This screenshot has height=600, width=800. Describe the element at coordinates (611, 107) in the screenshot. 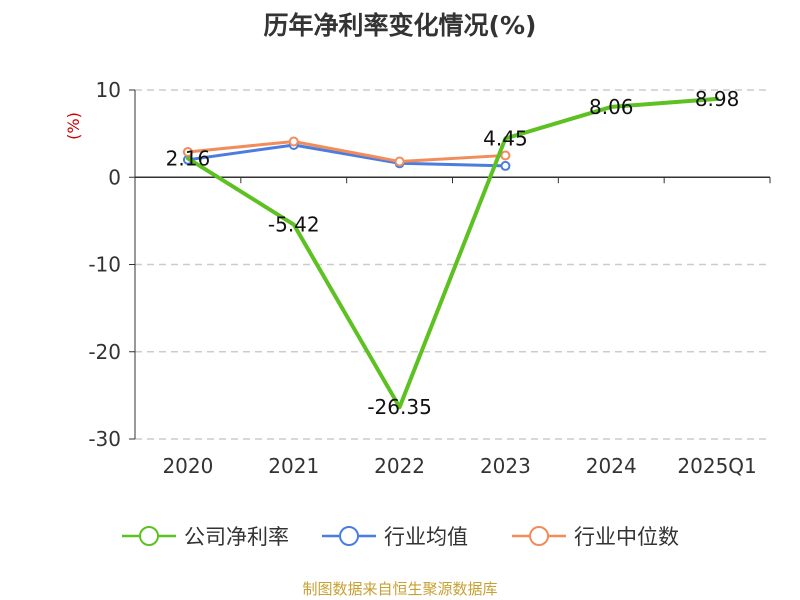

I see `data-label: 8.06` at that location.